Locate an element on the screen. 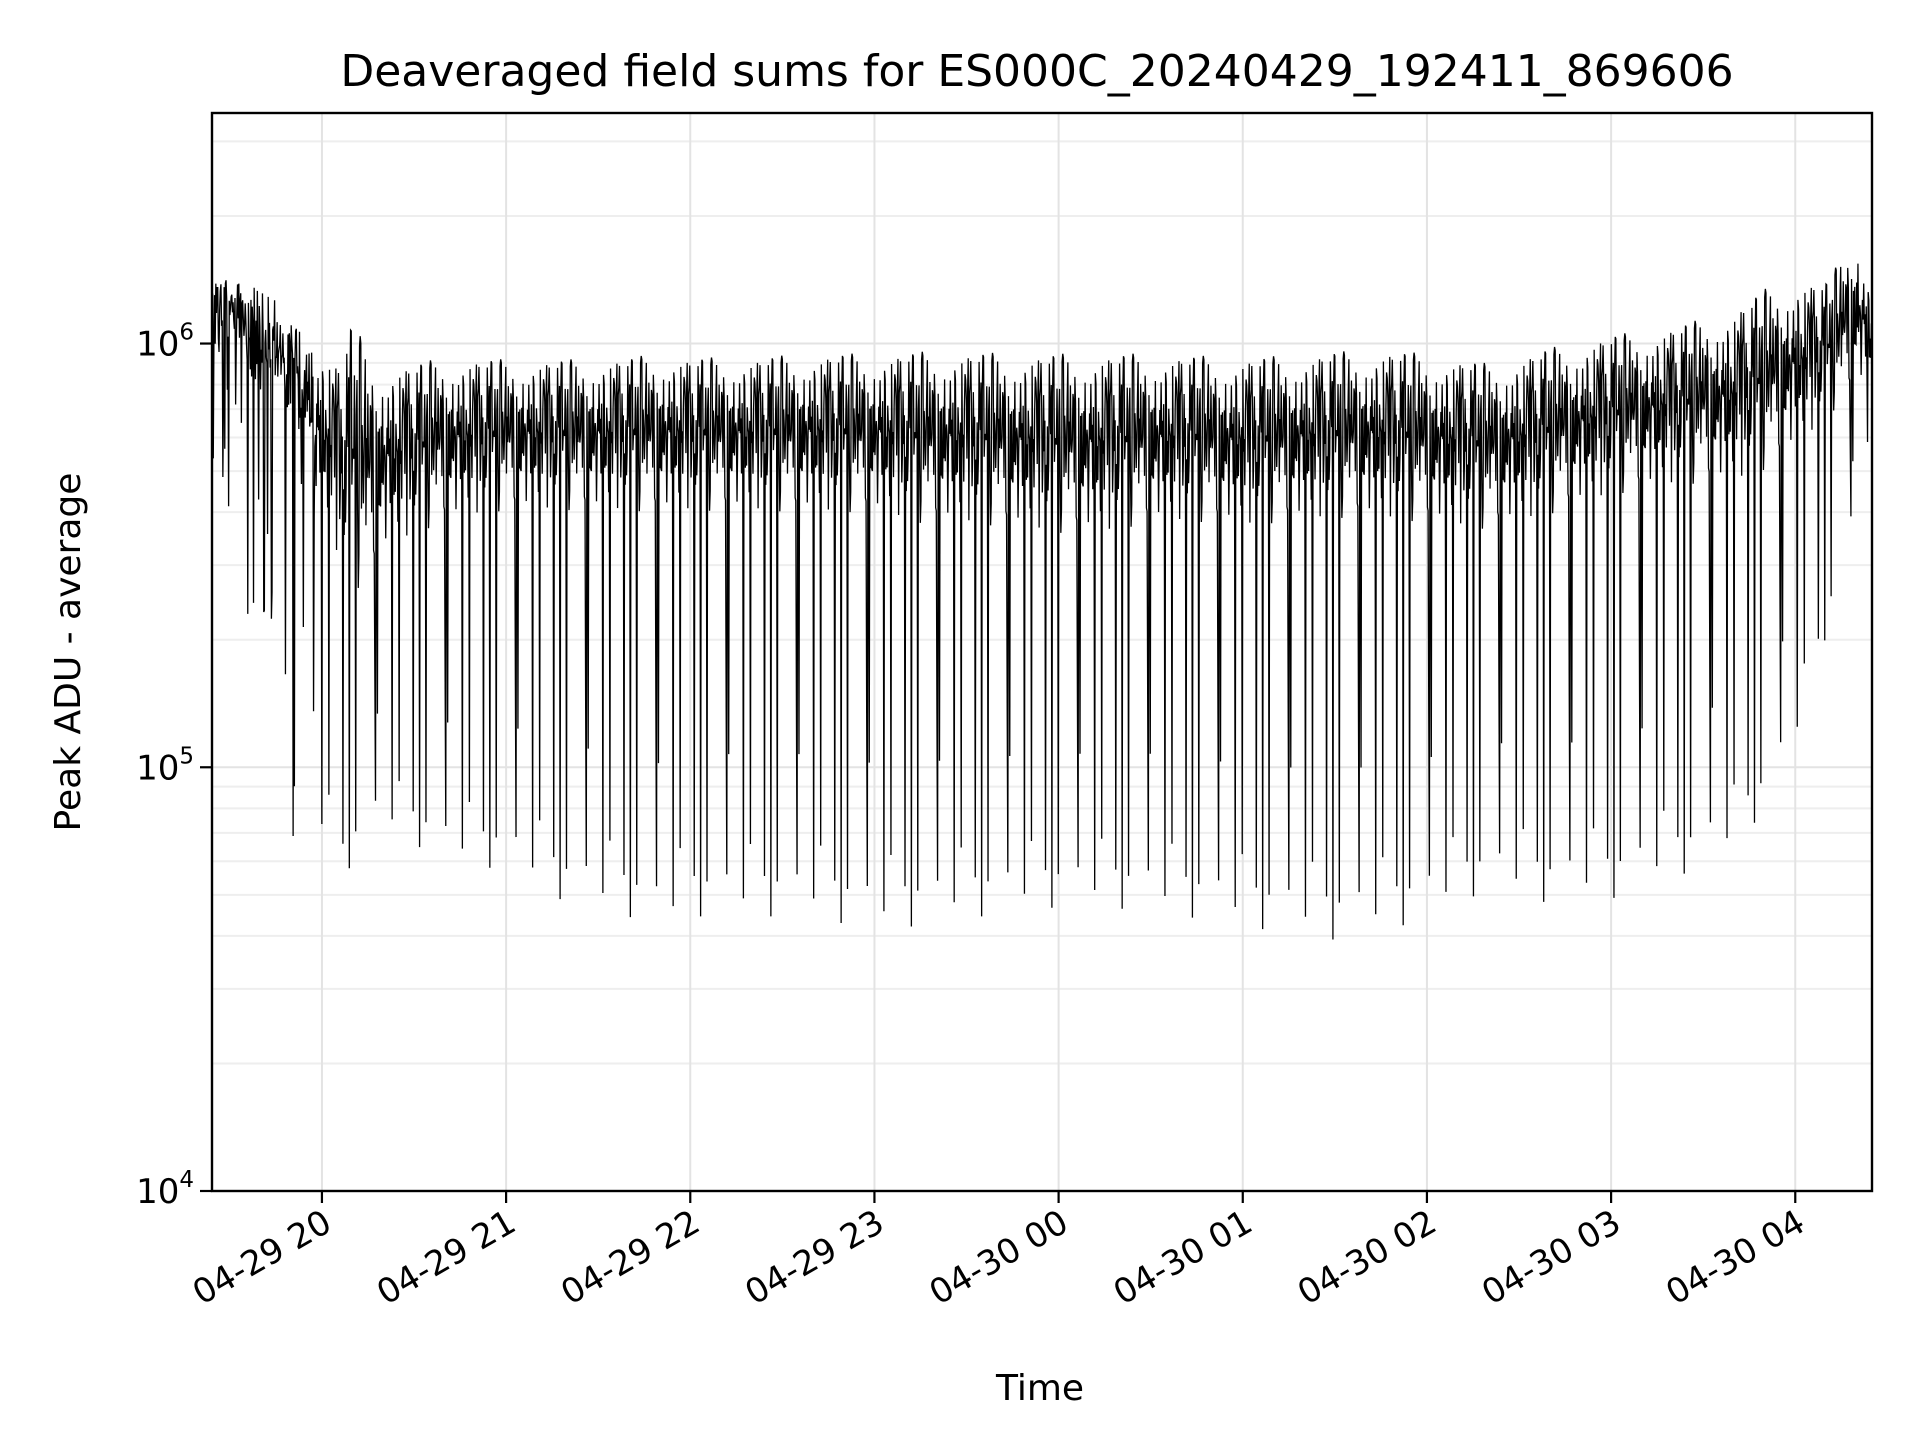  x-tick-label: 04-29 21 is located at coordinates (446, 1257).